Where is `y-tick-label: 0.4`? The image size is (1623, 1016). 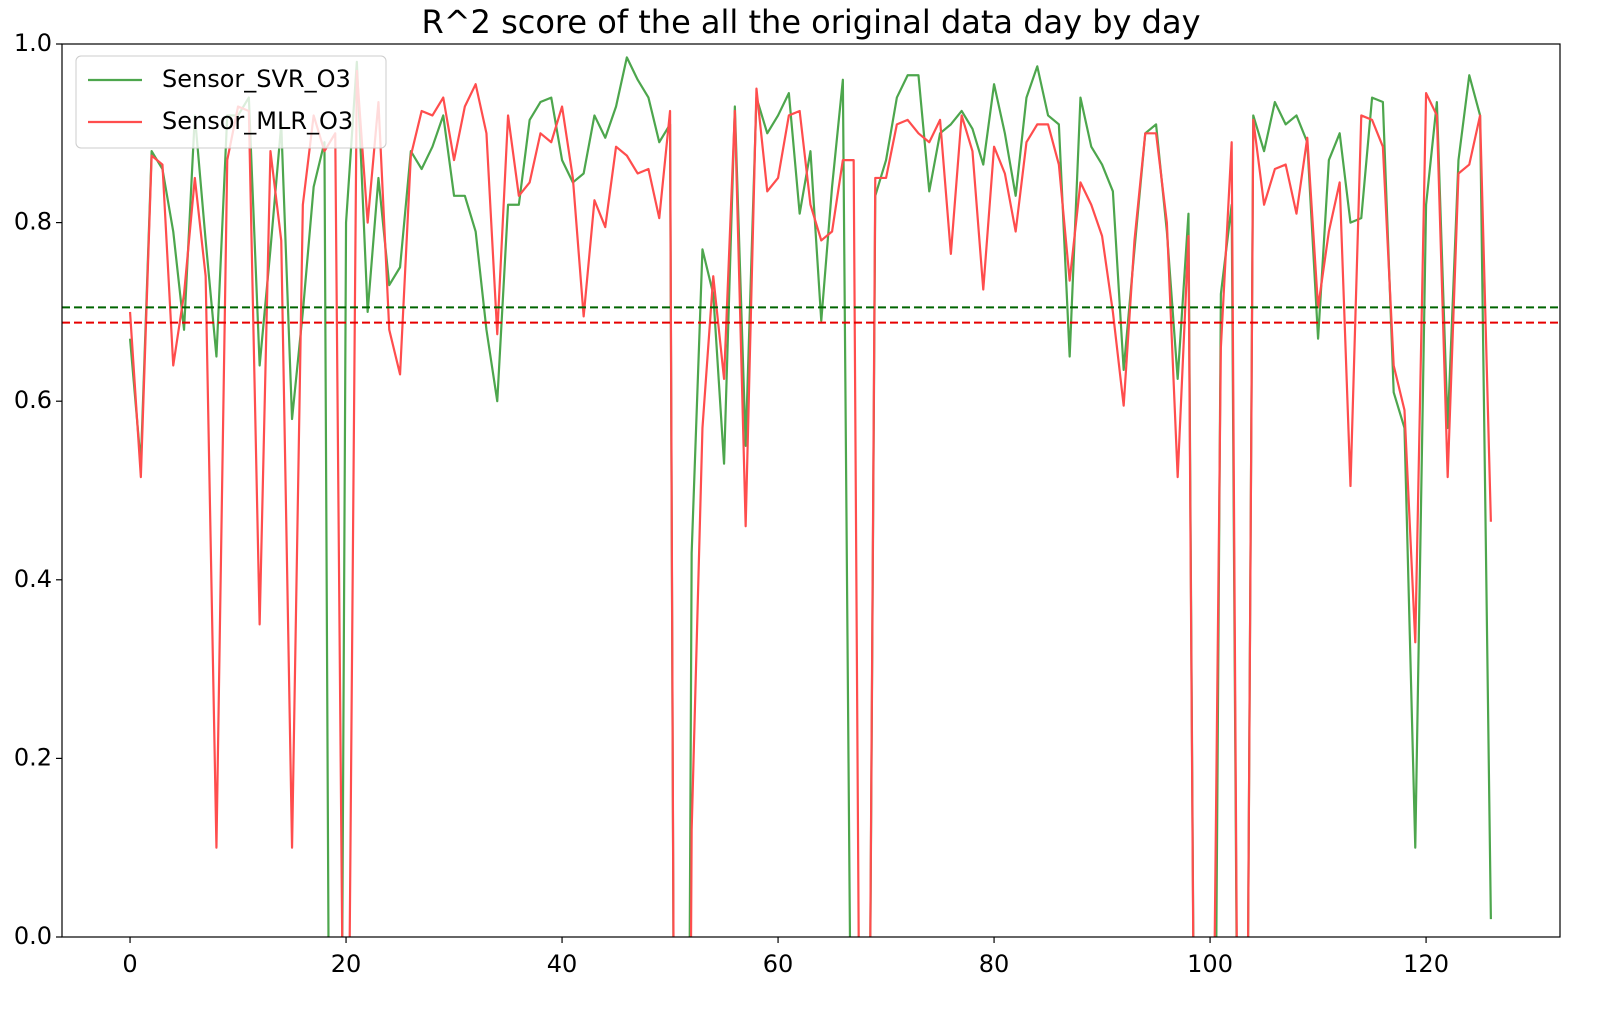
y-tick-label: 0.4 is located at coordinates (33, 579).